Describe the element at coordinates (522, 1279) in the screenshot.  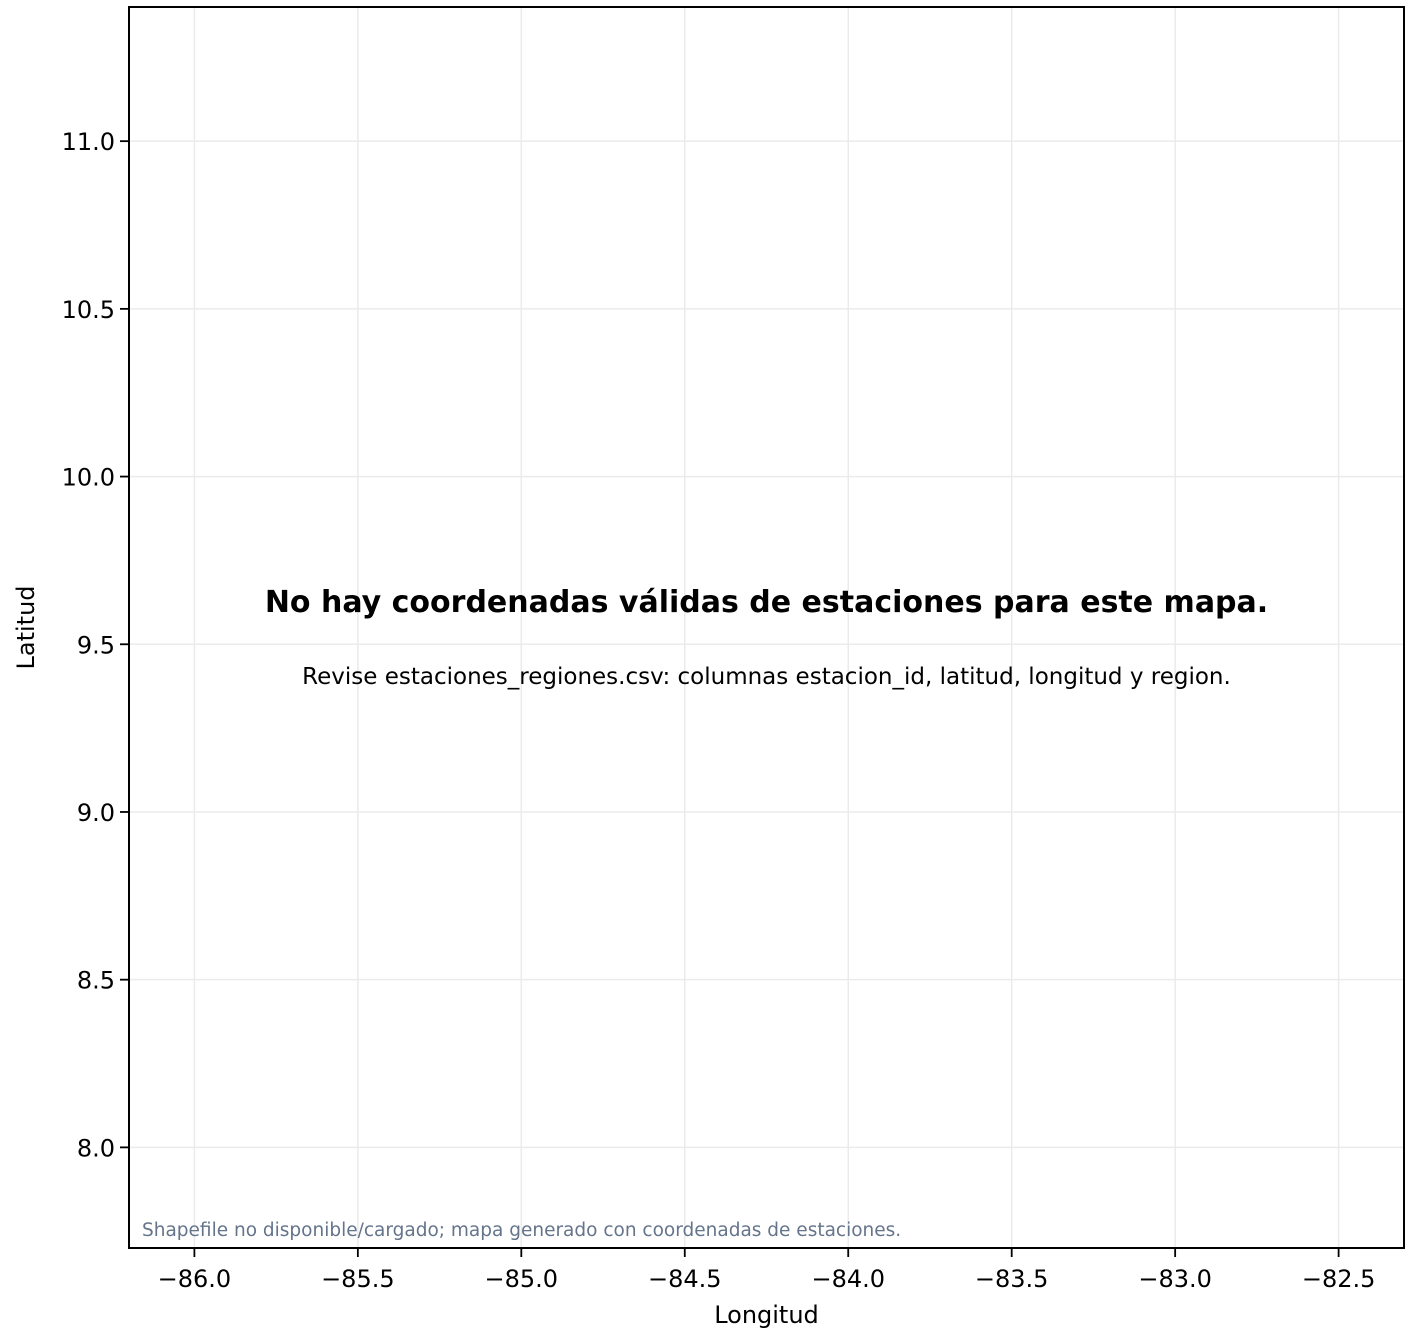
I see `x-tick-label: −85.0` at that location.